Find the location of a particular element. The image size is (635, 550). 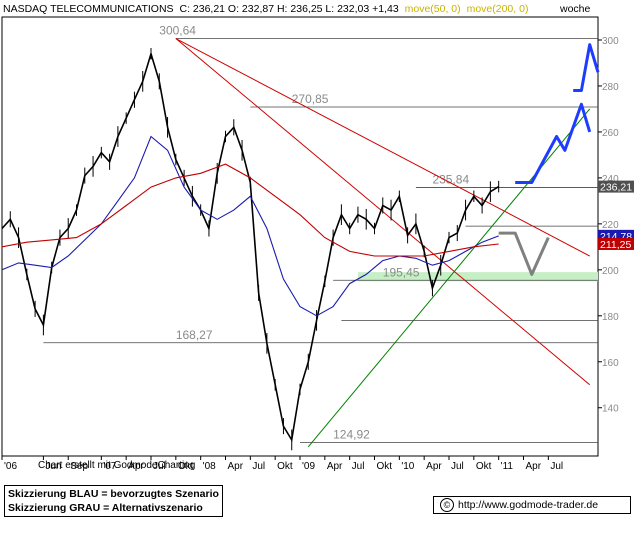

chart-credit: Chart erstellt mit GodmodeCharting is located at coordinates (117, 465).